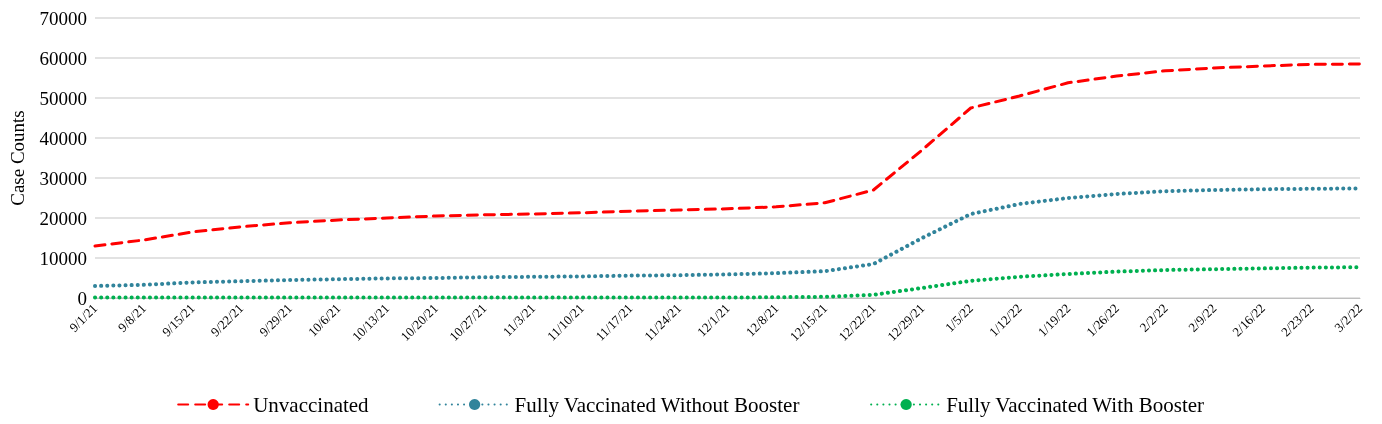  Describe the element at coordinates (63, 58) in the screenshot. I see `y-tick-label: 60000` at that location.